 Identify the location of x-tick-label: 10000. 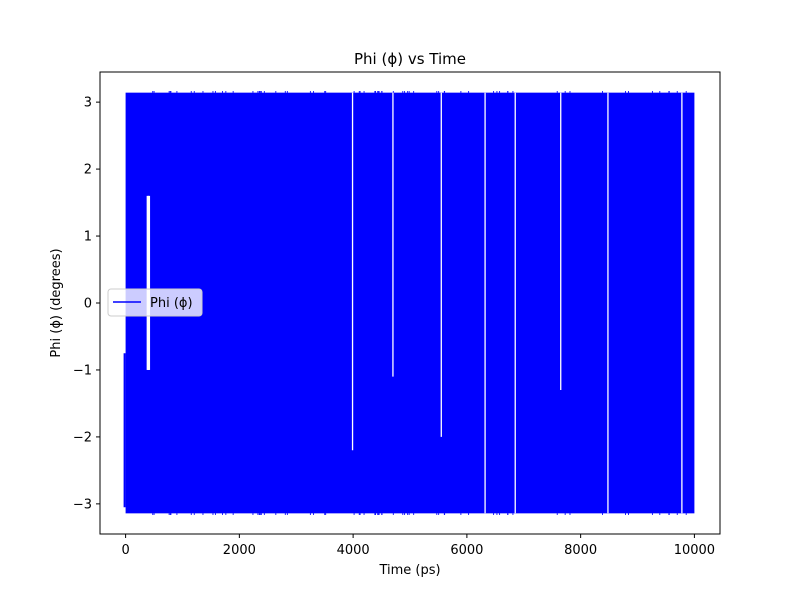
(694, 550).